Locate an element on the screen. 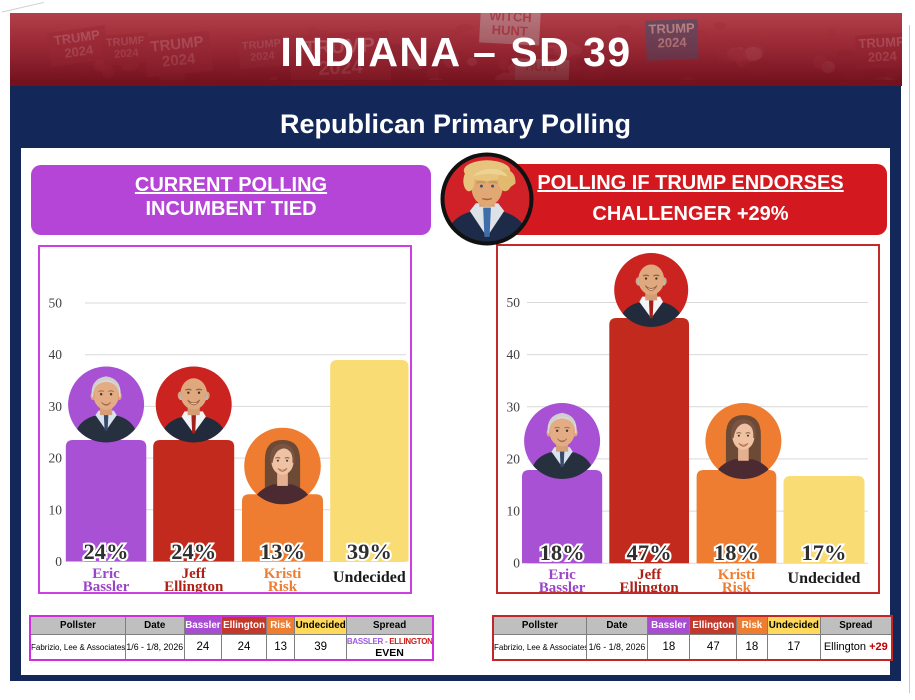 The height and width of the screenshot is (700, 915). svg-text: 17% is located at coordinates (824, 552).